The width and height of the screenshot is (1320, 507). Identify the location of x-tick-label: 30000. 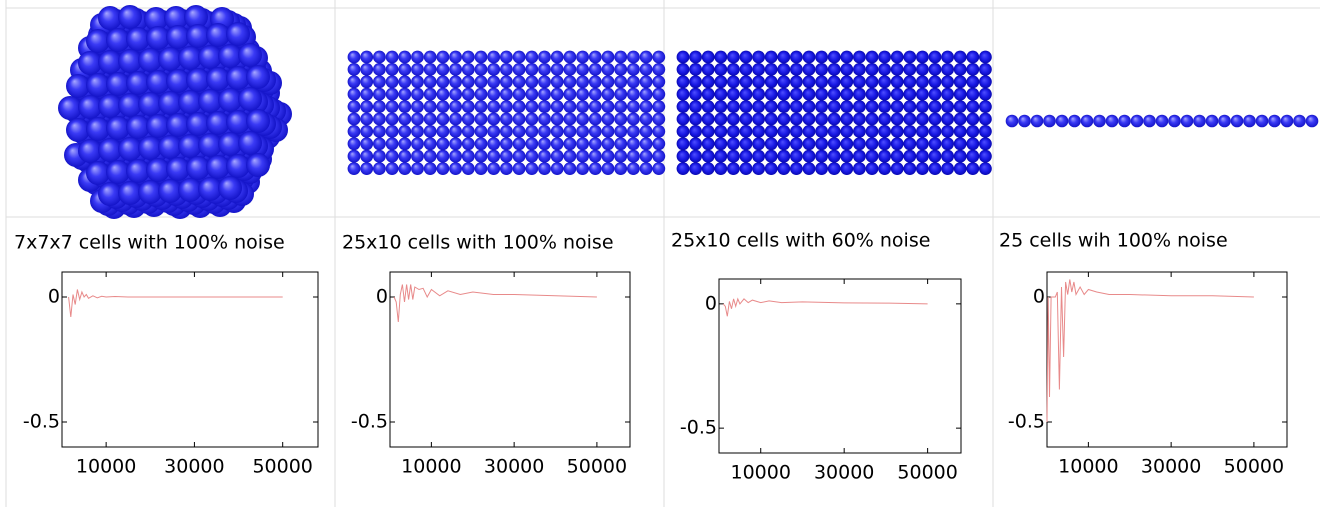
(194, 467).